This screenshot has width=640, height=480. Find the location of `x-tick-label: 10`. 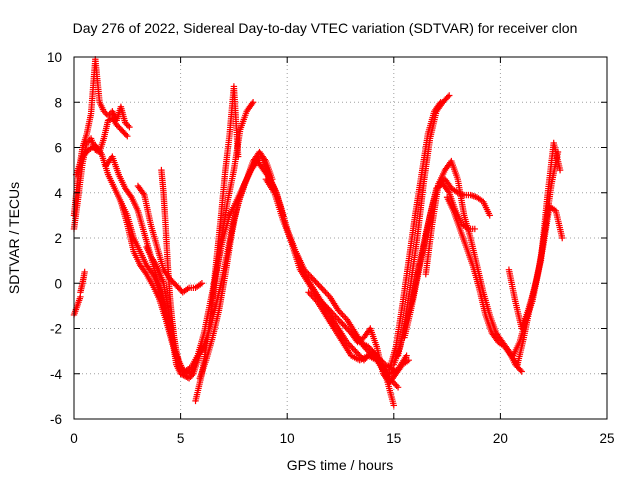

x-tick-label: 10 is located at coordinates (287, 438).